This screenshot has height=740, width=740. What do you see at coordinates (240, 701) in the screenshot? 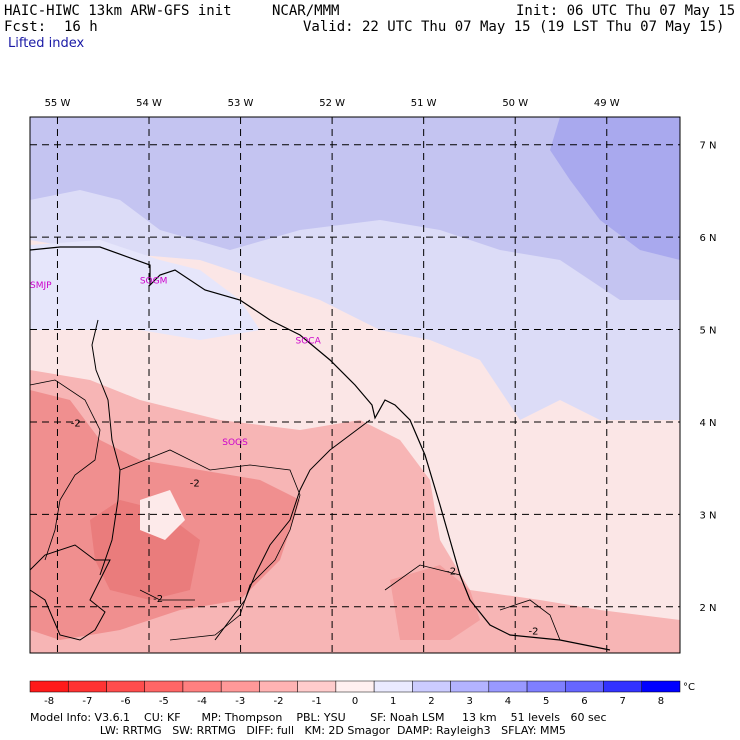
I see `colorbar-level-label: -3` at bounding box center [240, 701].